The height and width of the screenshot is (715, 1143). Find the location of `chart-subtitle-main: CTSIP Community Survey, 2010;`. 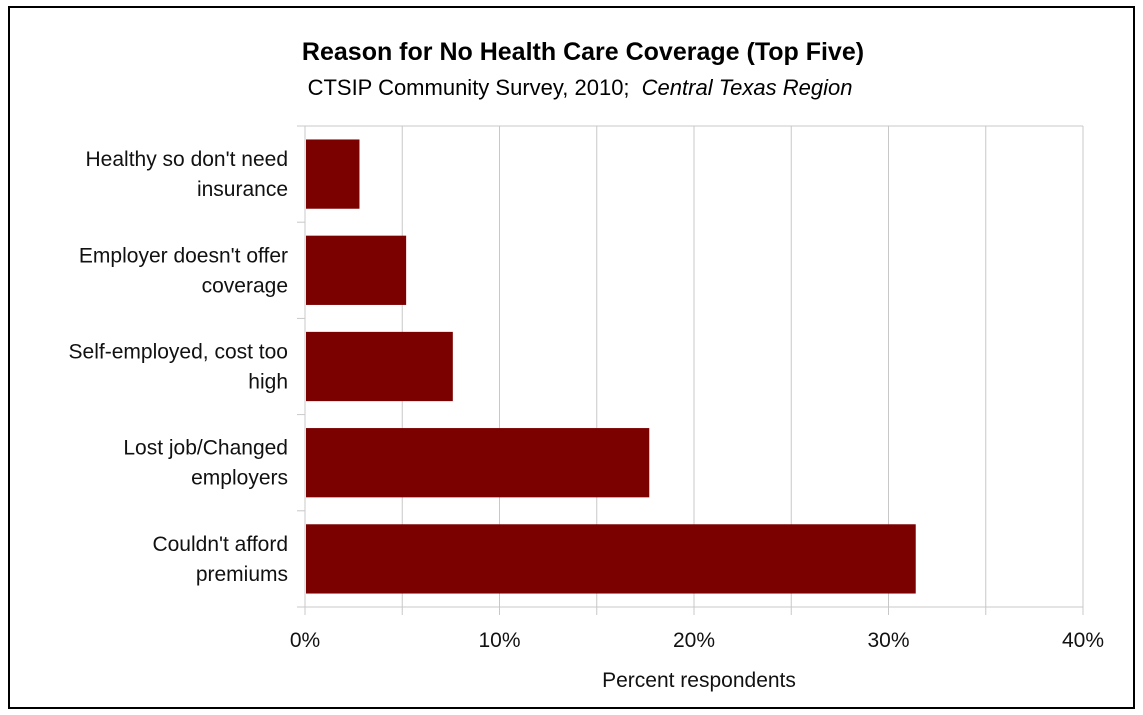

chart-subtitle-main: CTSIP Community Survey, 2010; is located at coordinates (469, 87).